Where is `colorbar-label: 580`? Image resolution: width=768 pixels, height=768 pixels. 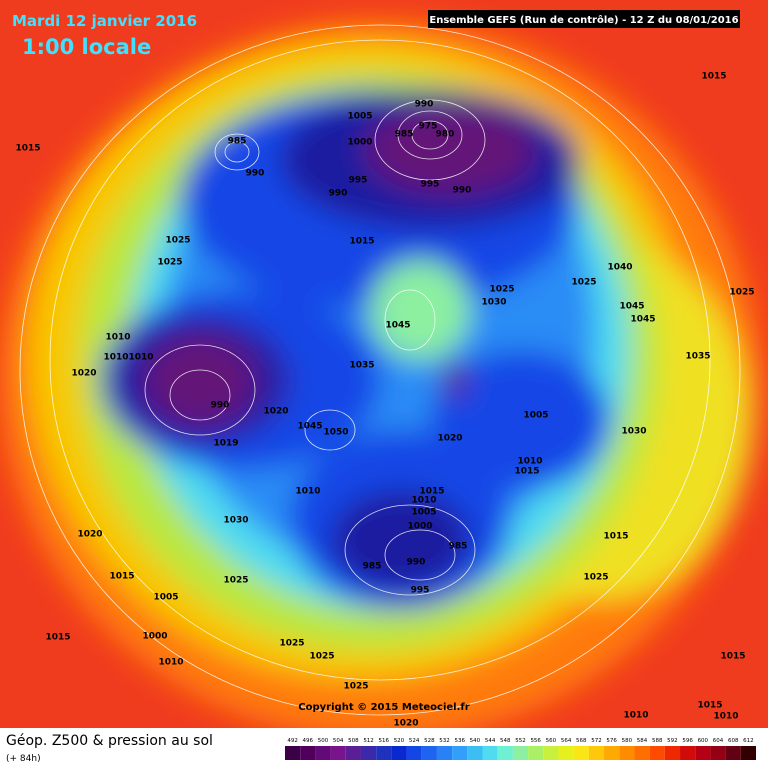 colorbar-label: 580 is located at coordinates (627, 741).